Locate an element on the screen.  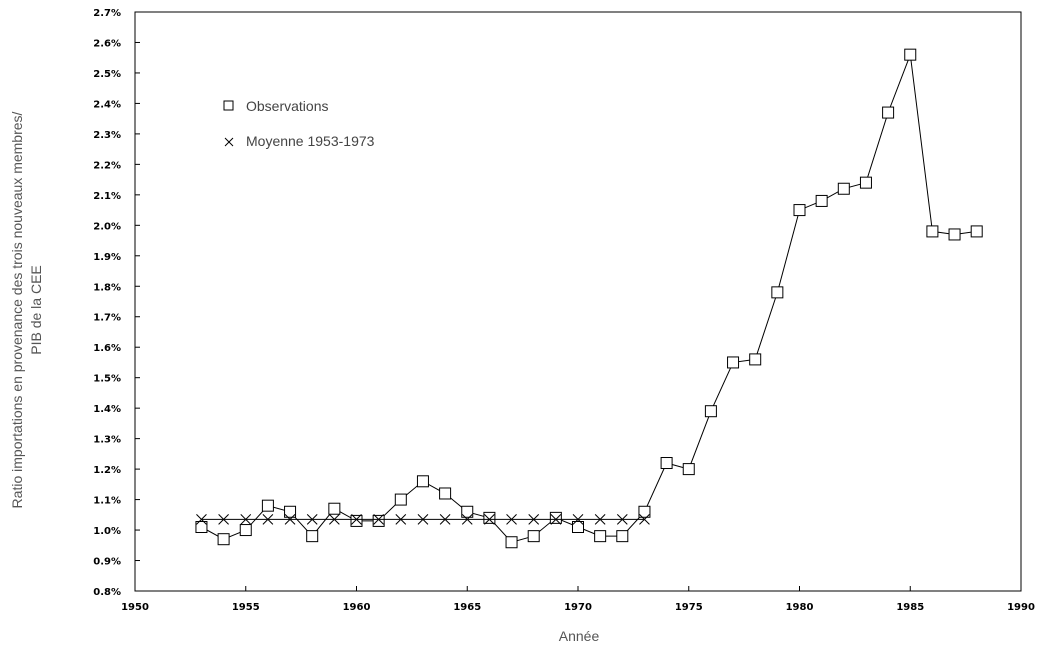
legend-label-moyenne: Moyenne 1953-1973 is located at coordinates (310, 141).